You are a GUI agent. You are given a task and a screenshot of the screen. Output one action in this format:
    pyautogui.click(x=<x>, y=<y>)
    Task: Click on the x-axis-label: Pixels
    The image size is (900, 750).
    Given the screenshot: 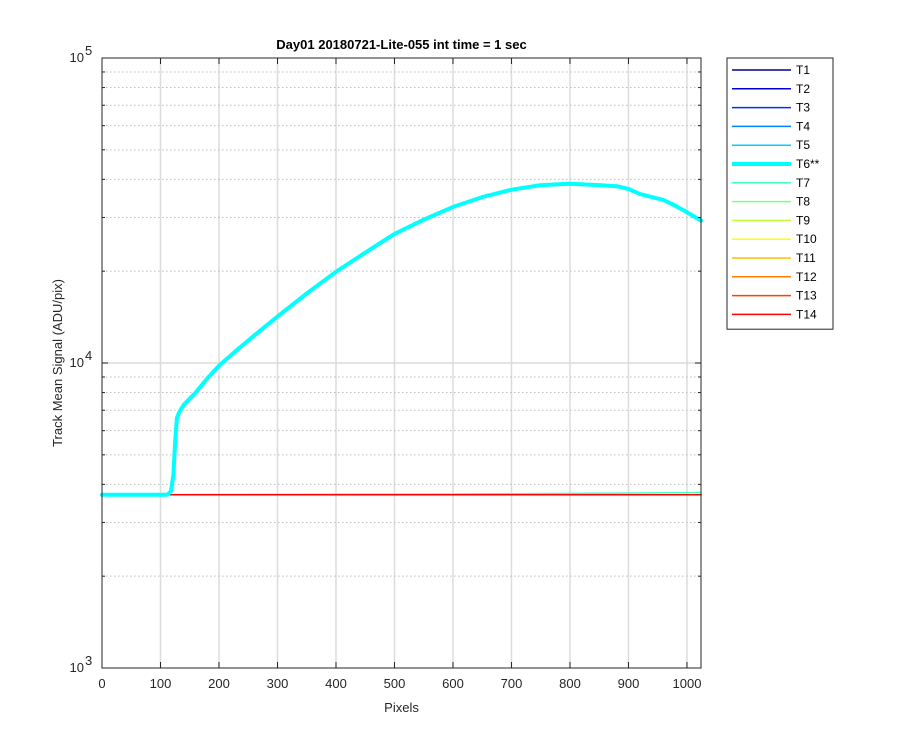 What is the action you would take?
    pyautogui.click(x=401, y=707)
    